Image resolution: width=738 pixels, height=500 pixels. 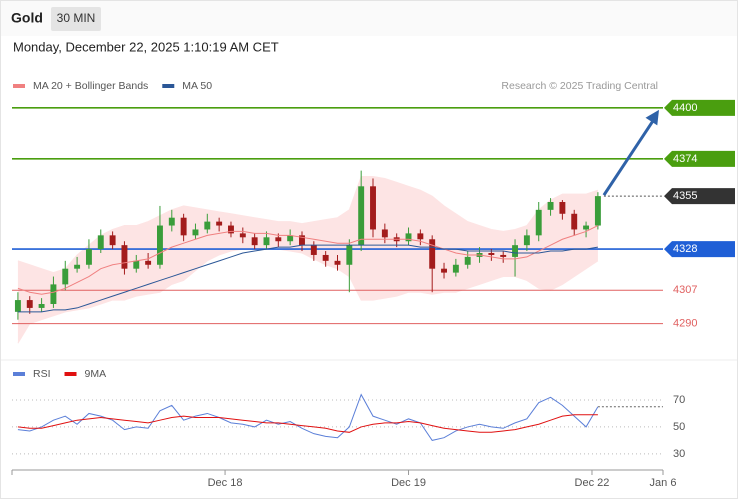 What do you see at coordinates (579, 86) in the screenshot?
I see `copyright: Research © 2025 Trading Central` at bounding box center [579, 86].